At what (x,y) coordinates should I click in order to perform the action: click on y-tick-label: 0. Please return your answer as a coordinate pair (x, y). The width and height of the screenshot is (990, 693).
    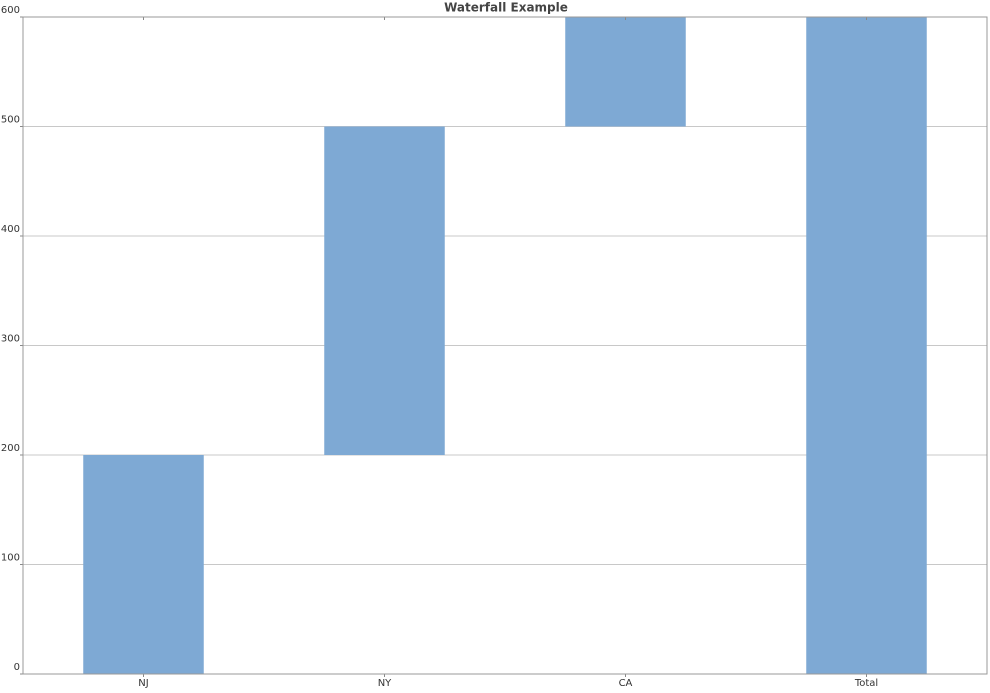
    Looking at the image, I should click on (17, 667).